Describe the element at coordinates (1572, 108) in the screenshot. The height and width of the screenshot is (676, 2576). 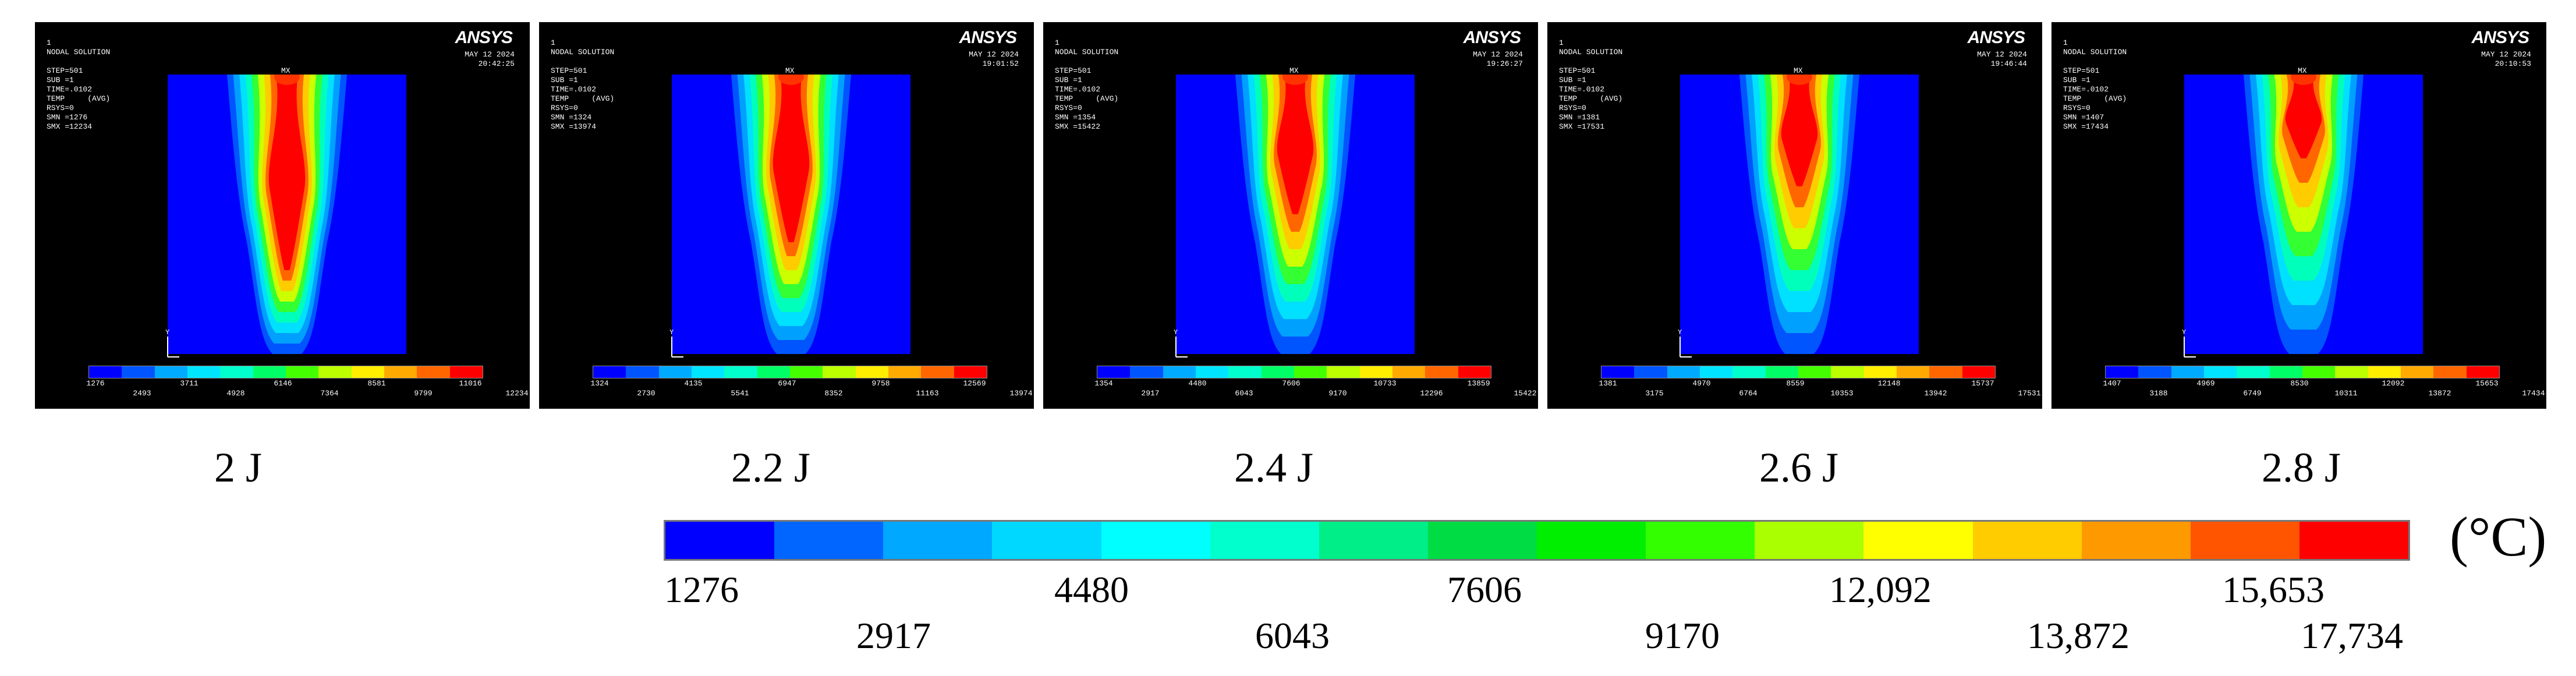
I see `header-line: RSYS=0` at that location.